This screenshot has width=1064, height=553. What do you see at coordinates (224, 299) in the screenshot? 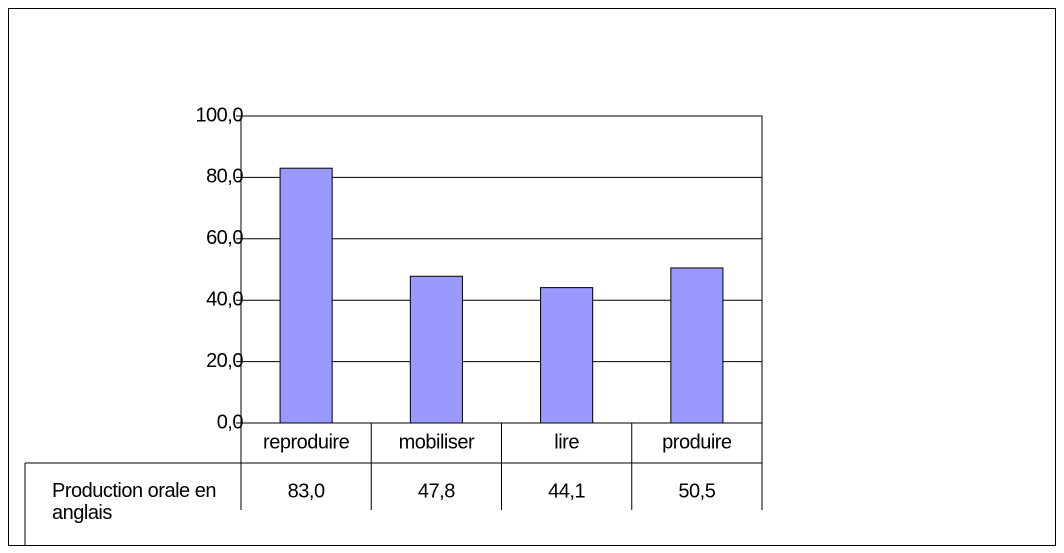
I see `y-tick-label: 40,0` at bounding box center [224, 299].